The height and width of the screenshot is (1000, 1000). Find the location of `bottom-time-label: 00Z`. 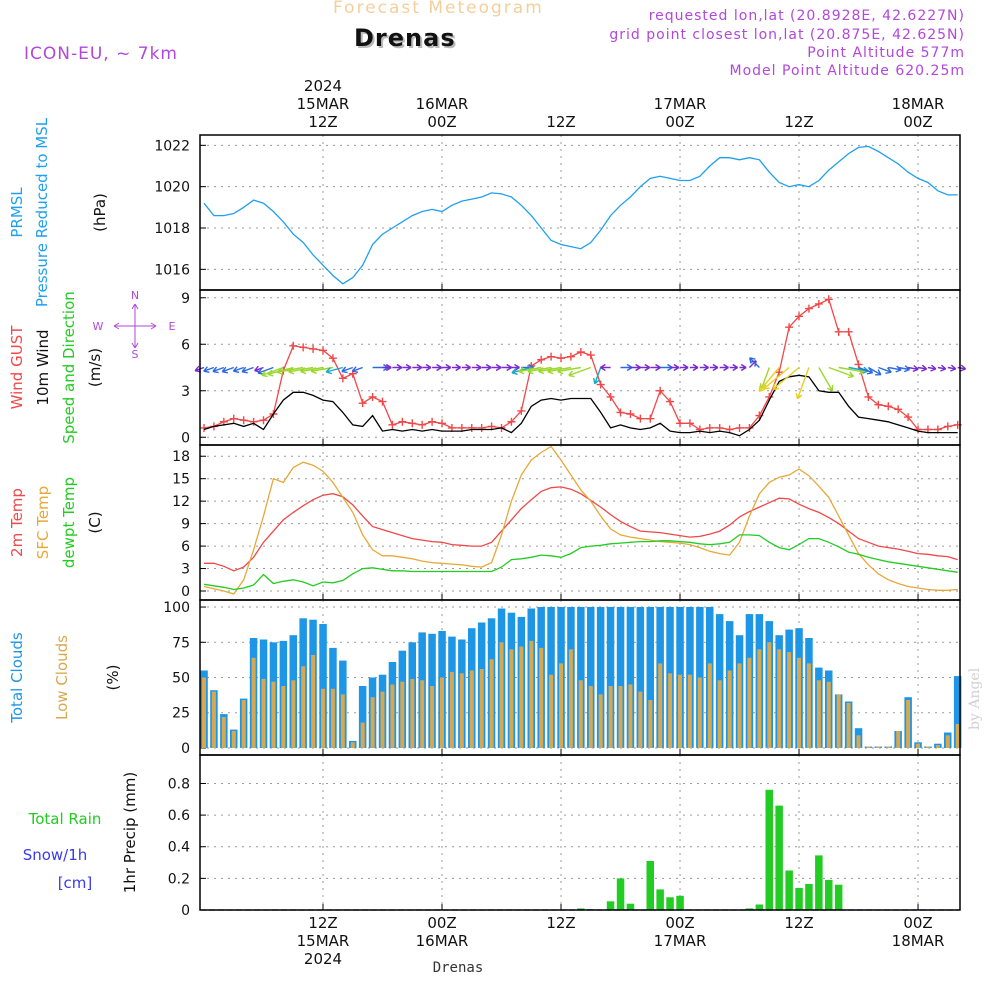

bottom-time-label: 00Z is located at coordinates (679, 923).